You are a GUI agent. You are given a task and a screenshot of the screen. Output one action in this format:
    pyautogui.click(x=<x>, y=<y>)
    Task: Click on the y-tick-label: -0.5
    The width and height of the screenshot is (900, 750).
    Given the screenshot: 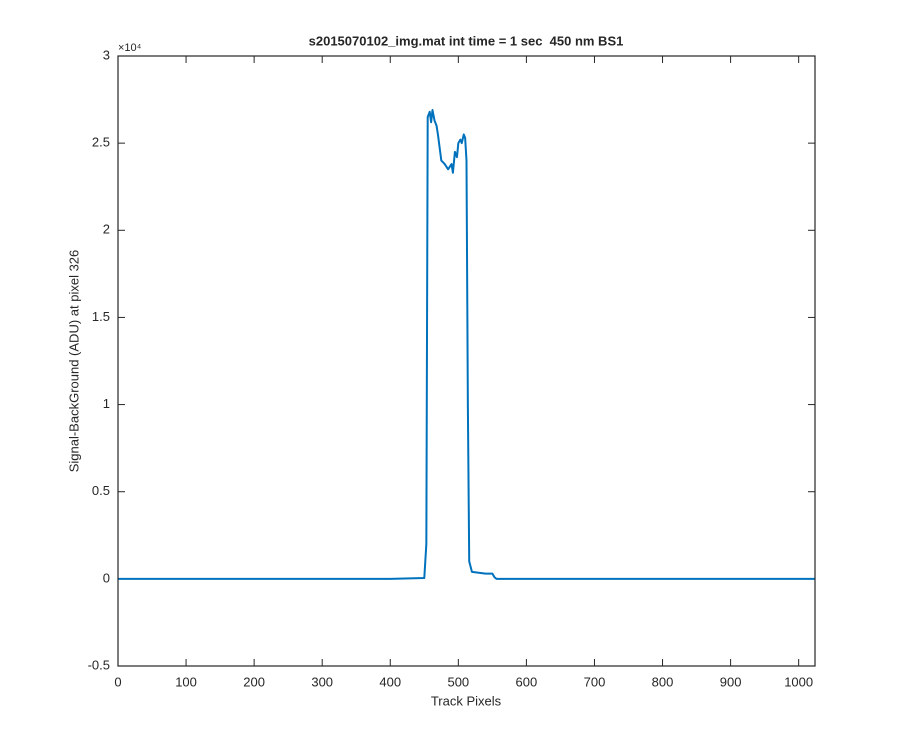 What is the action you would take?
    pyautogui.click(x=99, y=664)
    